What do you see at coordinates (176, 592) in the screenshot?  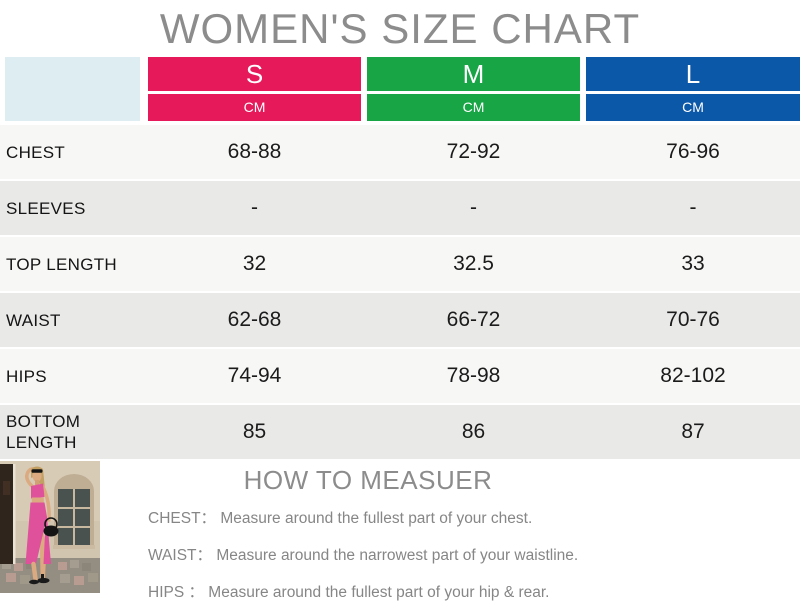 I see `instruction-label: HIPS ：` at bounding box center [176, 592].